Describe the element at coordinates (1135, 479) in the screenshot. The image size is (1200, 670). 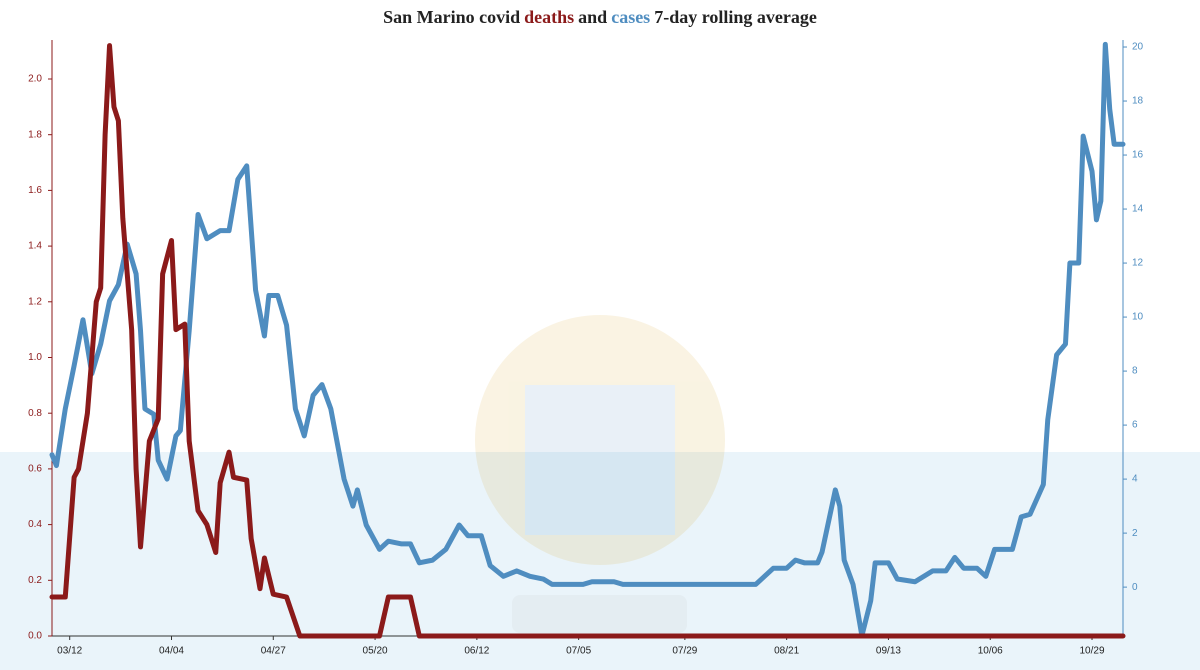
I see `y2-tick-label: 4` at that location.